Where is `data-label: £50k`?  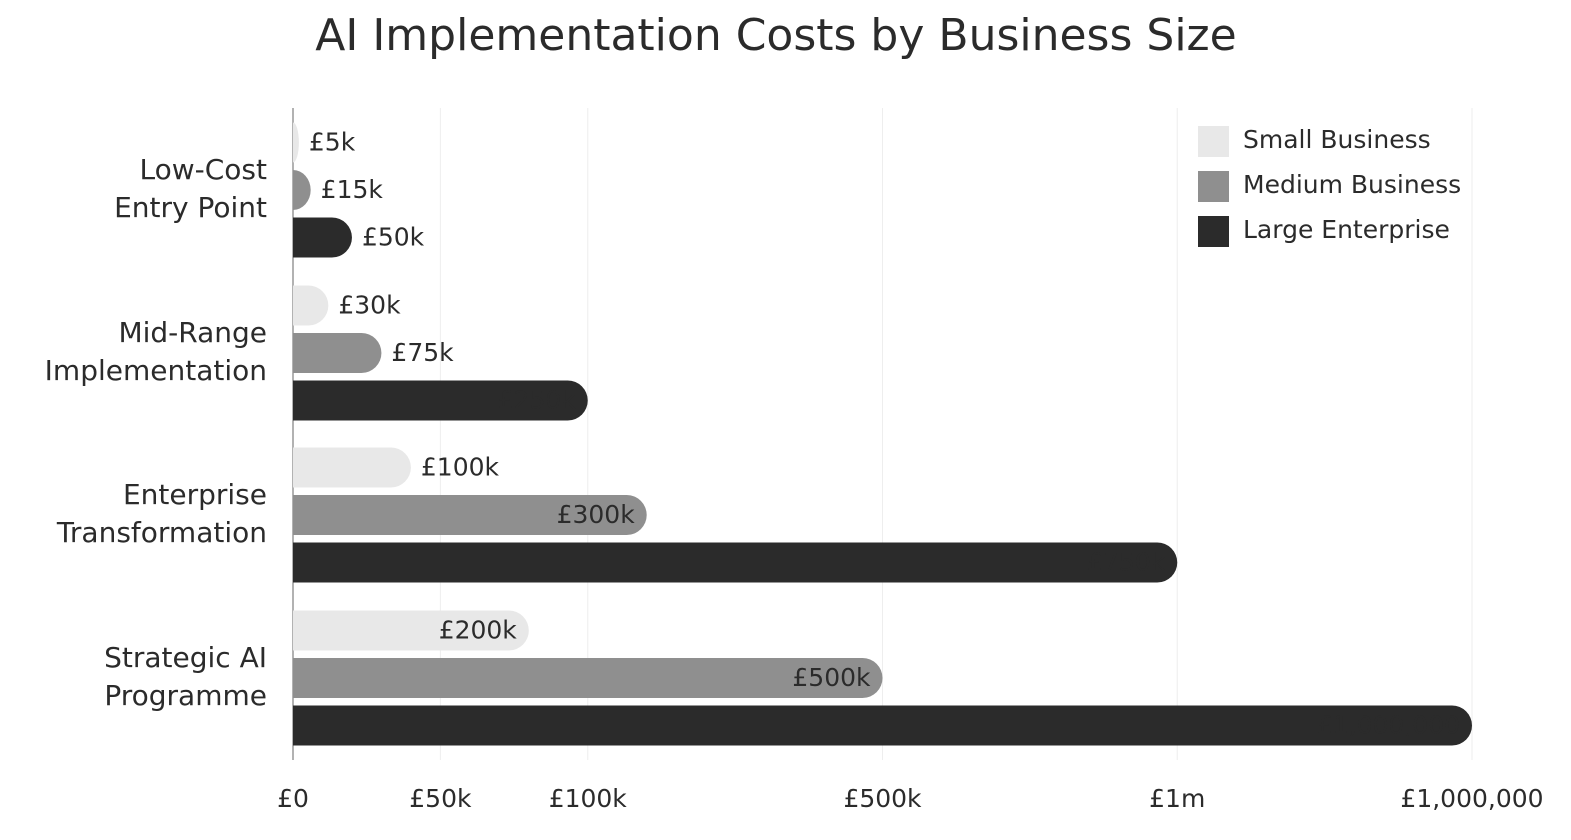 data-label: £50k is located at coordinates (393, 237).